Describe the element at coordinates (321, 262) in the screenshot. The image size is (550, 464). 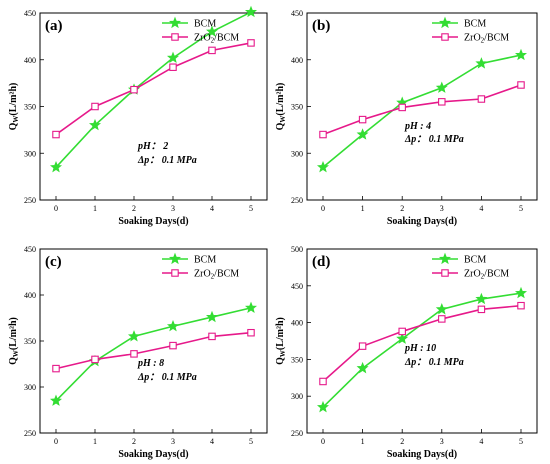
I see `panel-label: (d)` at that location.